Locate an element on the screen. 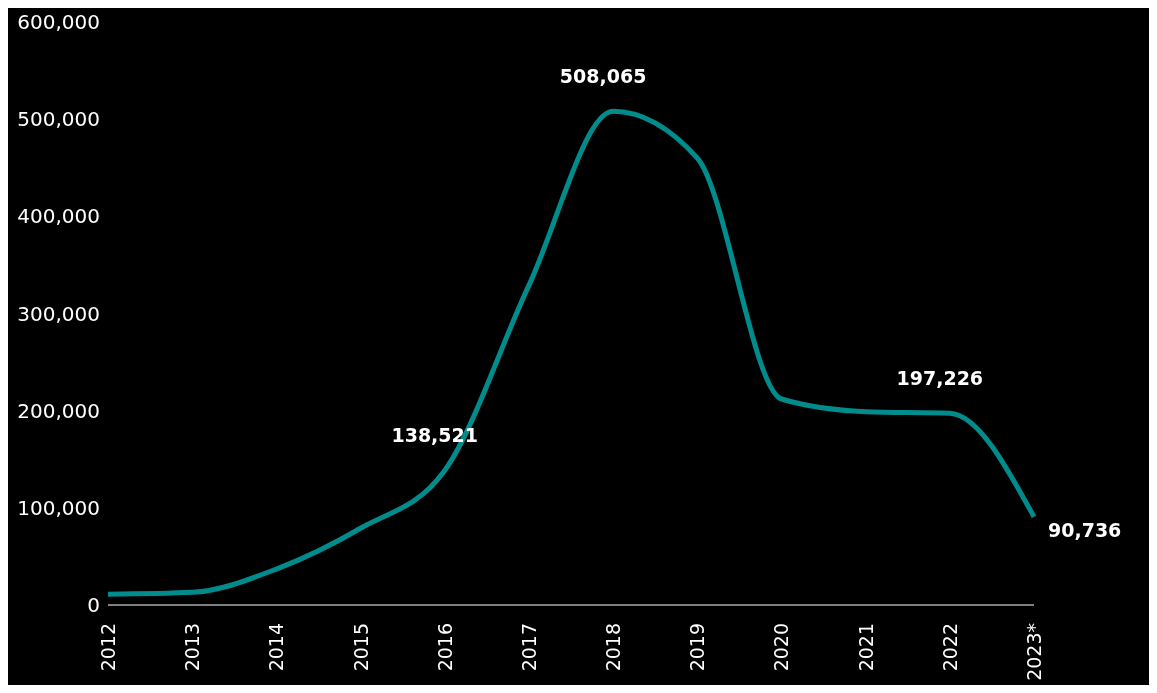 This screenshot has height=693, width=1157. y-tick-label: 100,000 is located at coordinates (58, 507).